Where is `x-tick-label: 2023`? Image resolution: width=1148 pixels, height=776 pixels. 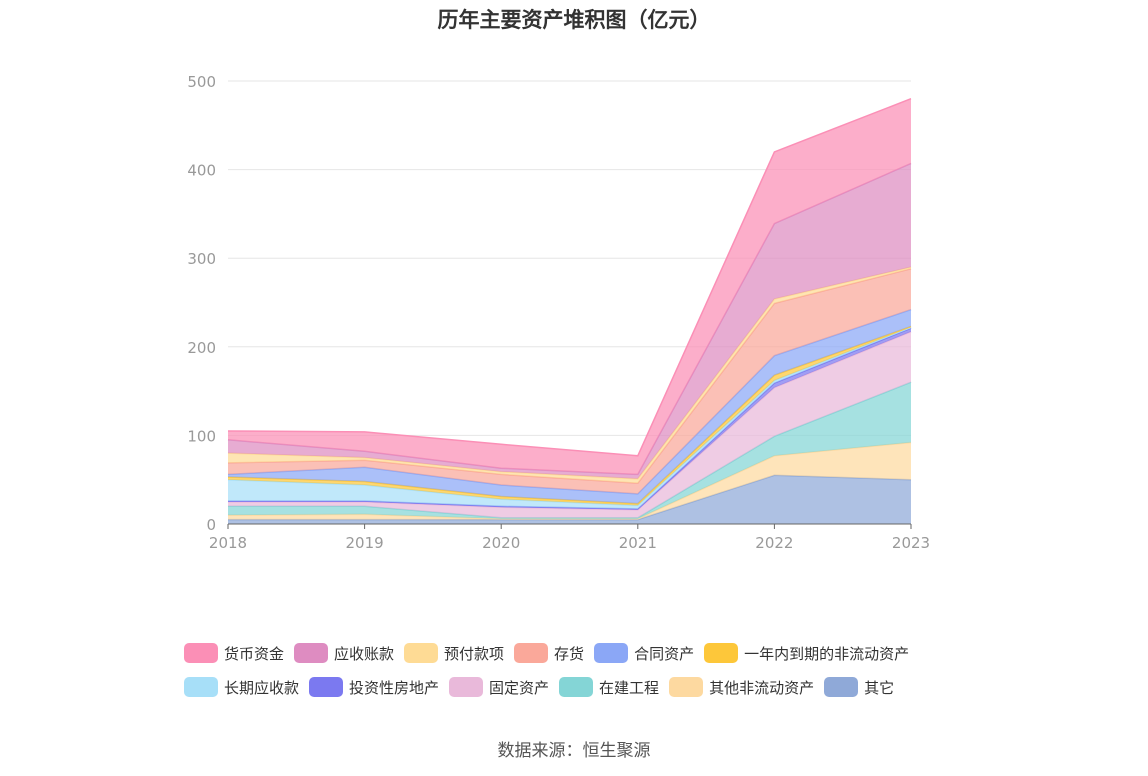
x-tick-label: 2023 is located at coordinates (911, 543).